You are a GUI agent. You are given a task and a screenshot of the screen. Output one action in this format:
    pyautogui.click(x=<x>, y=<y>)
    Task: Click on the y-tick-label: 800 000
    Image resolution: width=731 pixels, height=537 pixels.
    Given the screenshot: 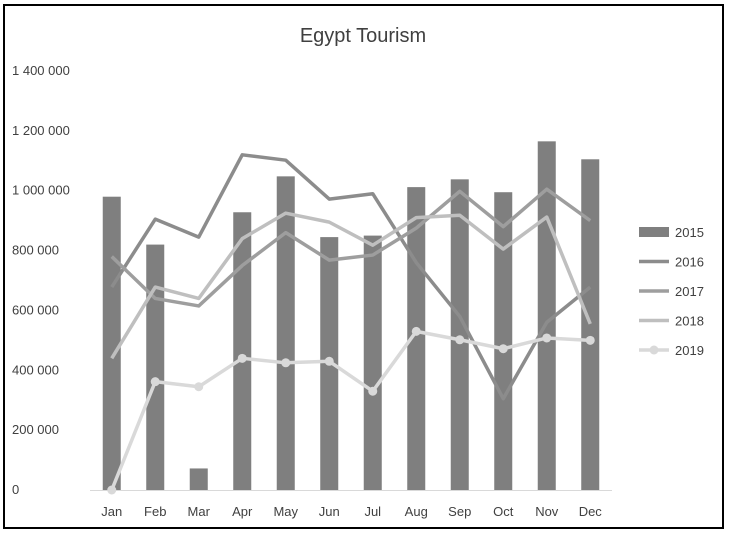 What is the action you would take?
    pyautogui.click(x=35, y=250)
    